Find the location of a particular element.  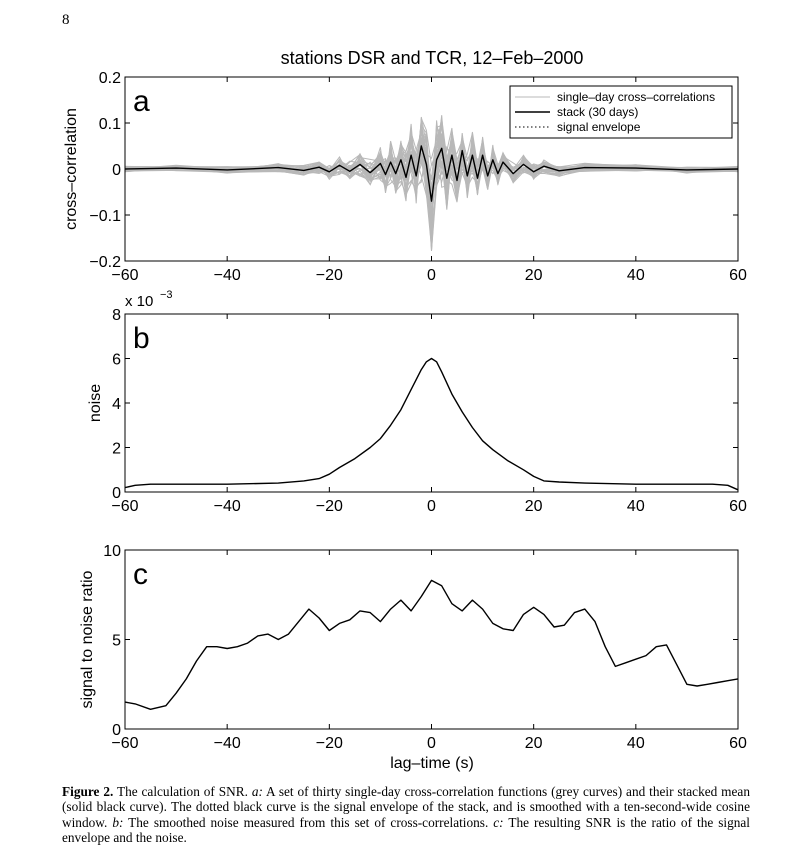

y-tick-label: −0.2 is located at coordinates (105, 262).